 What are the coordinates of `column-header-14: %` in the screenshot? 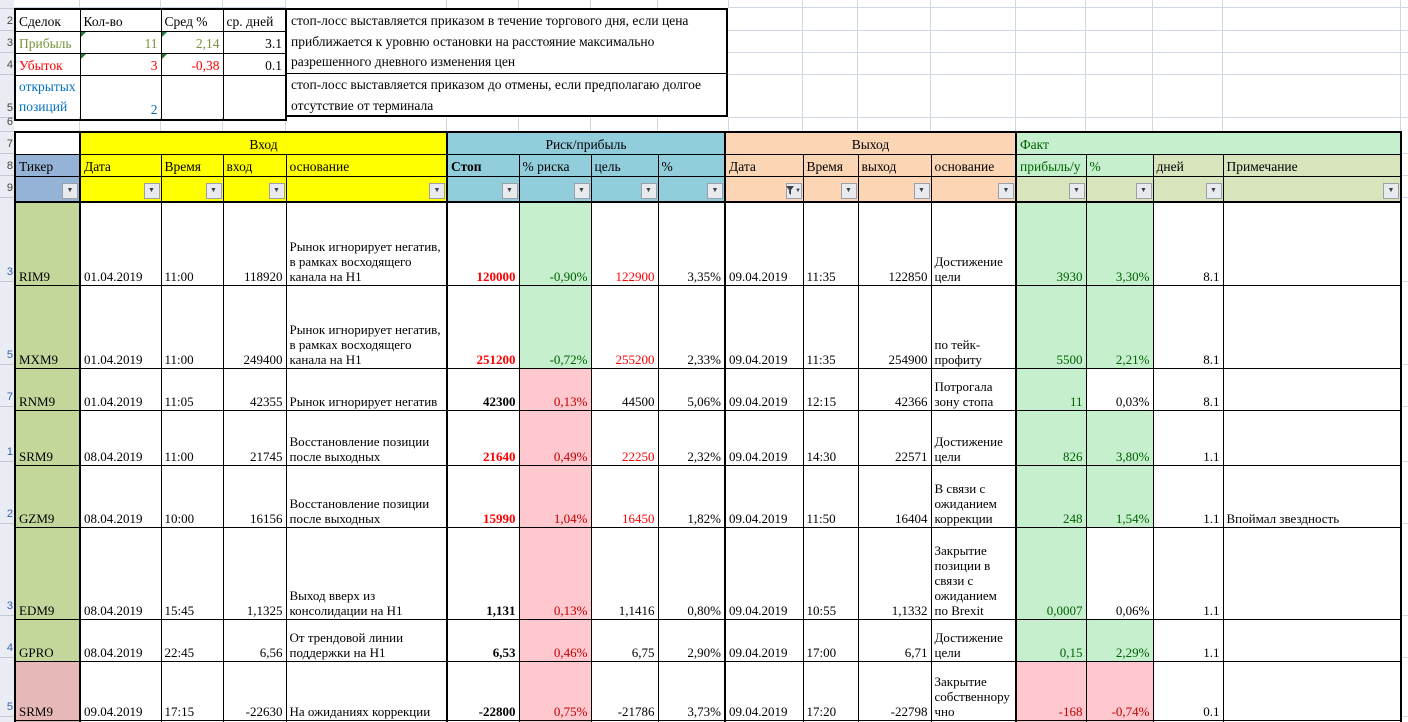 It's located at (1119, 165).